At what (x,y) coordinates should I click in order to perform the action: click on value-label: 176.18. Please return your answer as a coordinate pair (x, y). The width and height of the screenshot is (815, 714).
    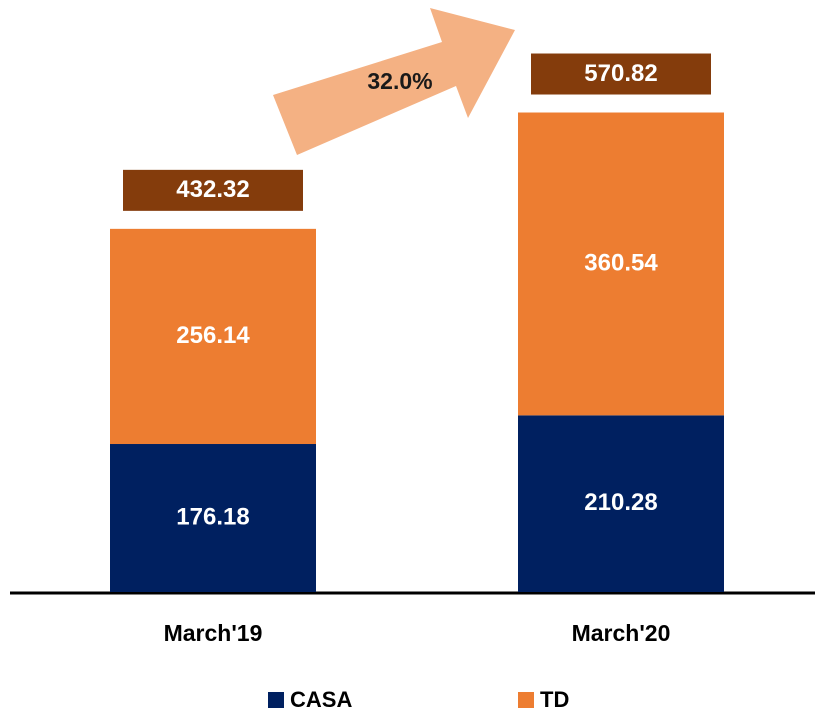
    Looking at the image, I should click on (212, 516).